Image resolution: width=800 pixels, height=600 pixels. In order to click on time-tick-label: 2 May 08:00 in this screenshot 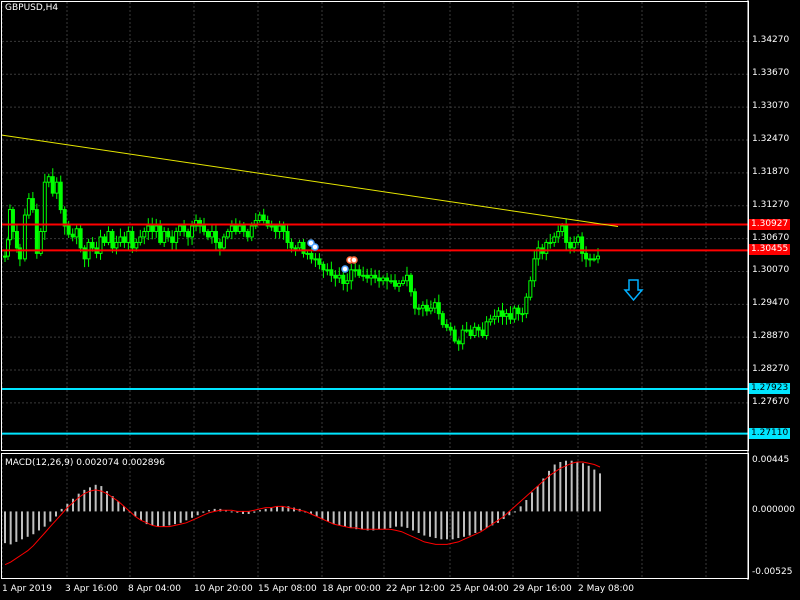, I will do `click(606, 589)`.